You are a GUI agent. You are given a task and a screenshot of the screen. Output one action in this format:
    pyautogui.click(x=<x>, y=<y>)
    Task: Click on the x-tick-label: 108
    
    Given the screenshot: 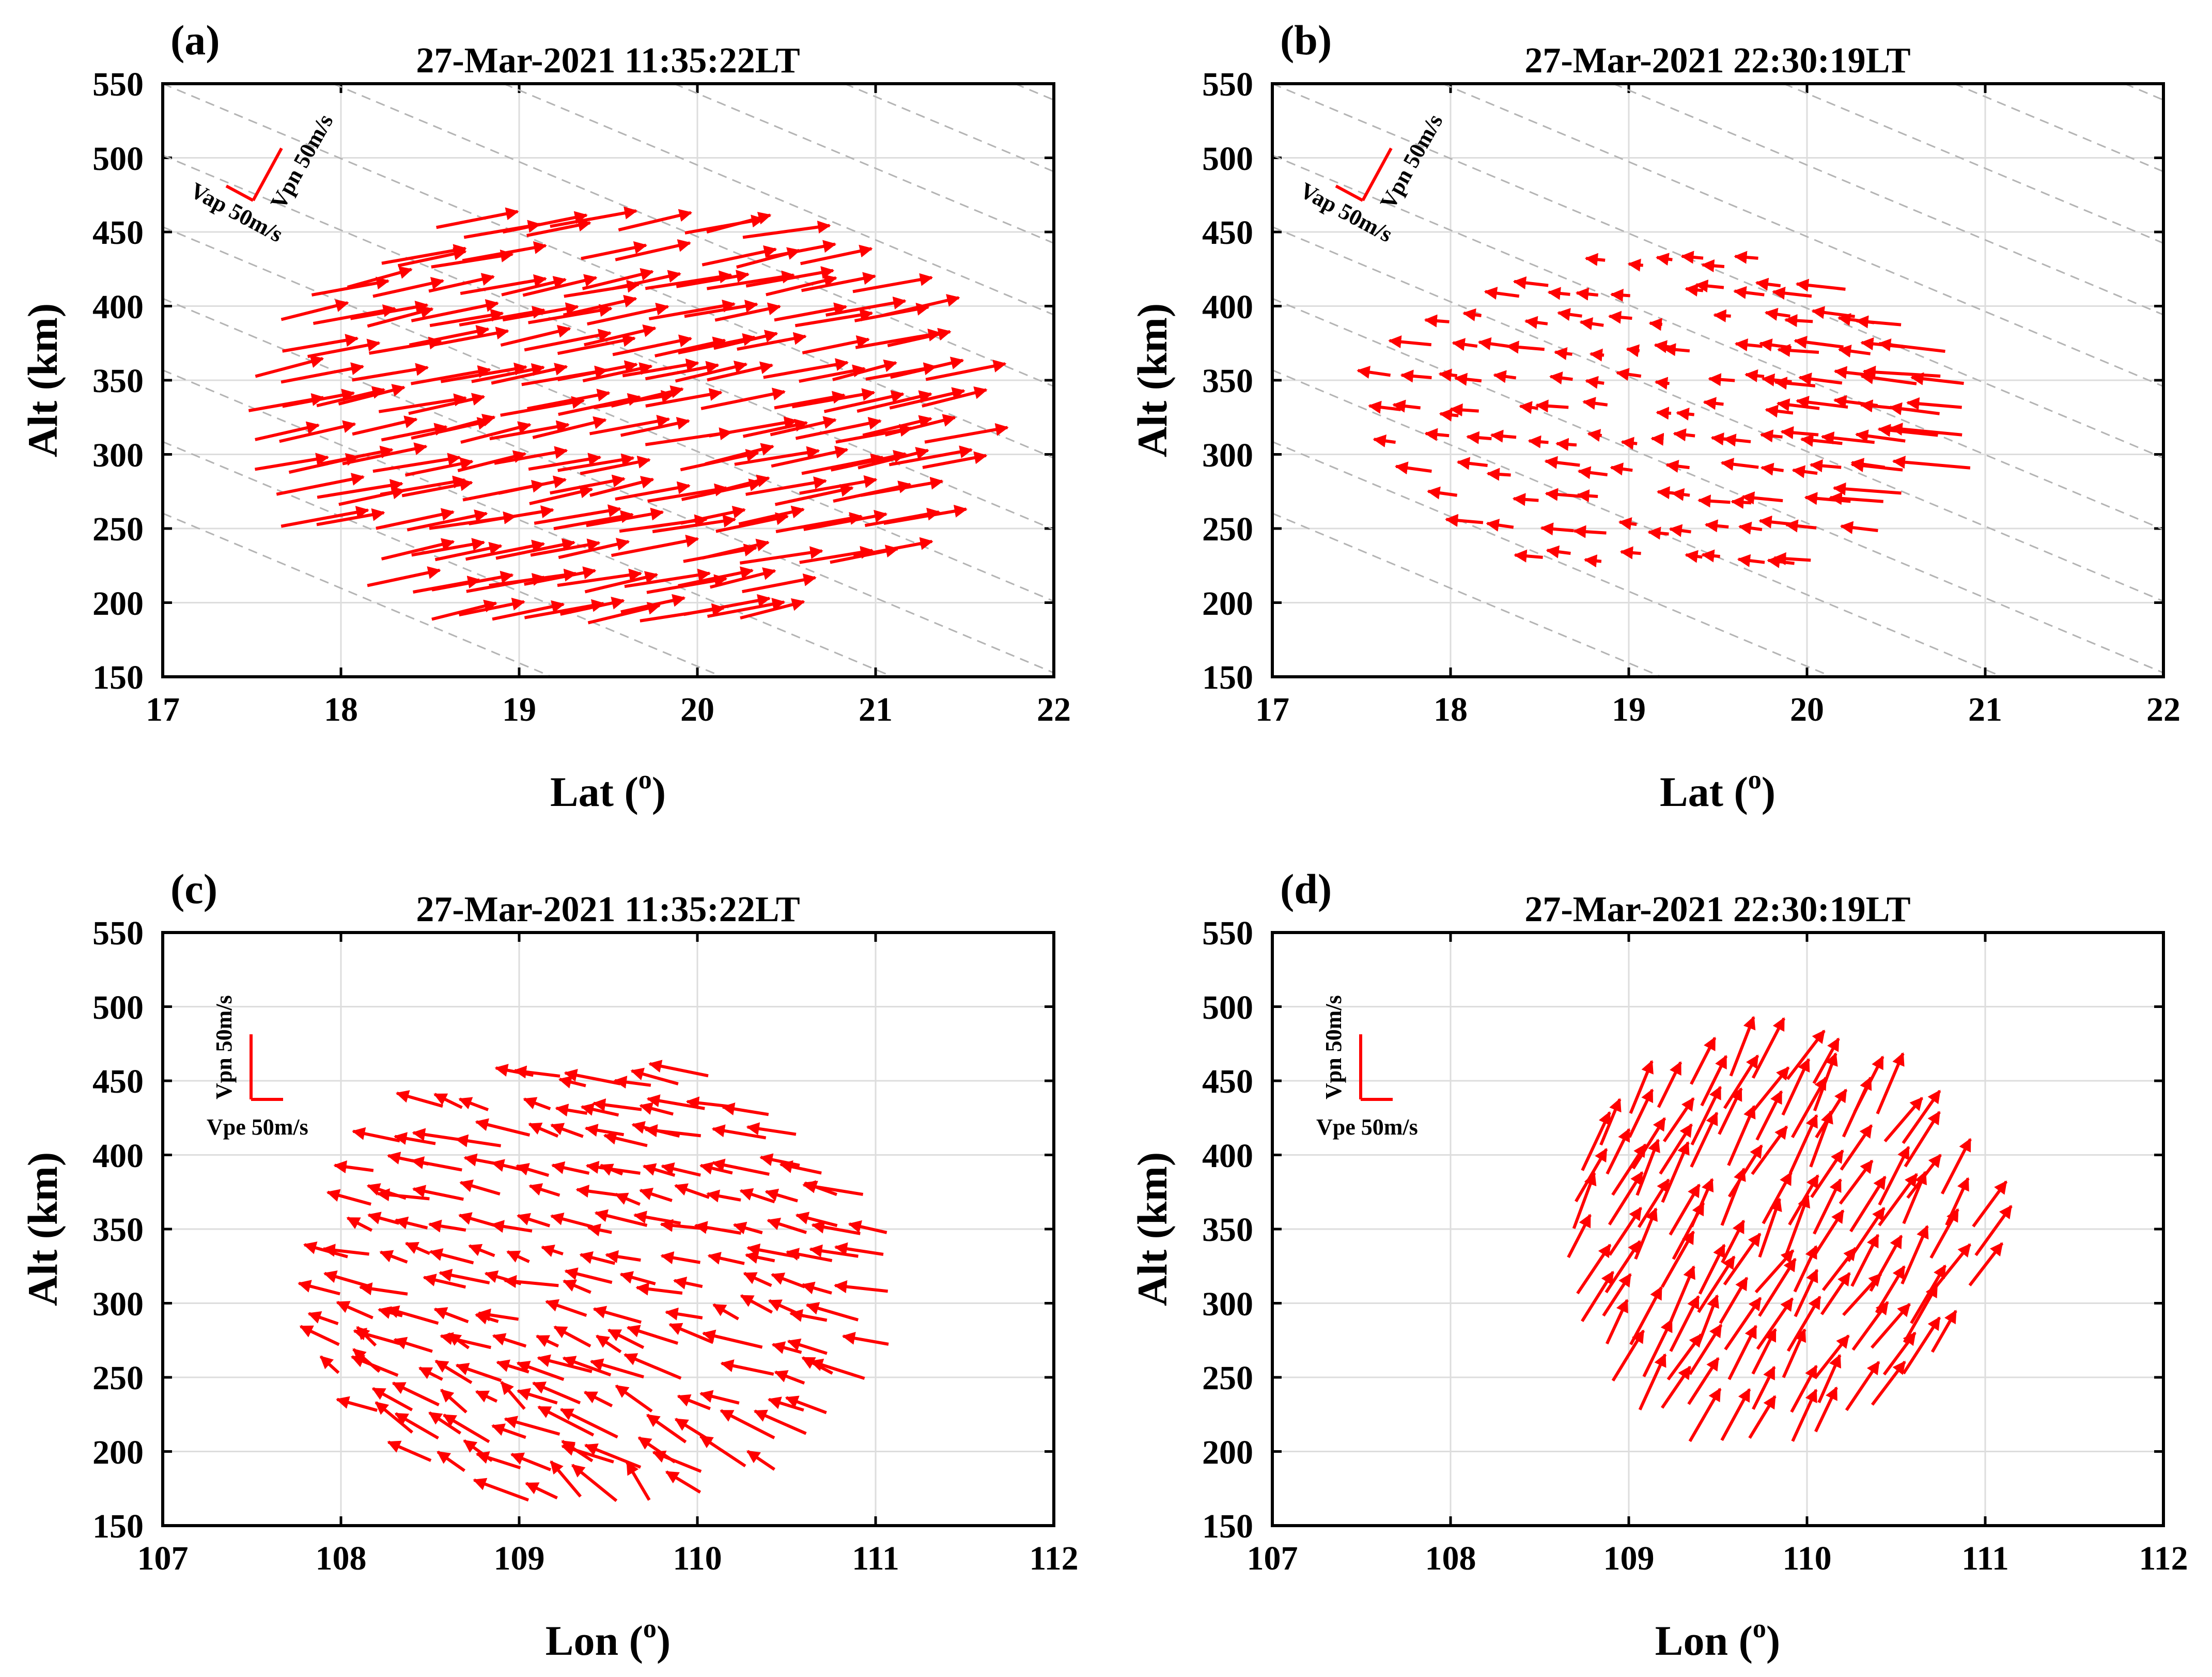 What is the action you would take?
    pyautogui.click(x=1450, y=1558)
    